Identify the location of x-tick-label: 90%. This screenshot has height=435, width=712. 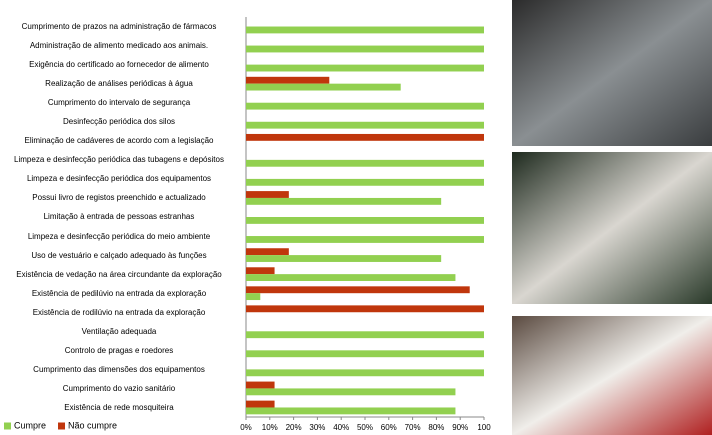
(460, 427).